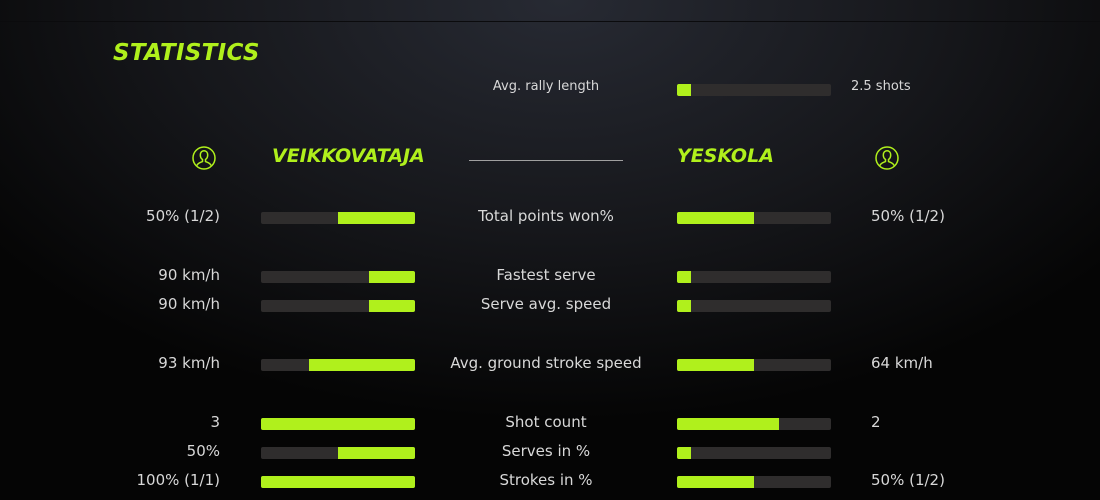 The image size is (1100, 500). Describe the element at coordinates (186, 53) in the screenshot. I see `page-title: STATISTICS` at that location.